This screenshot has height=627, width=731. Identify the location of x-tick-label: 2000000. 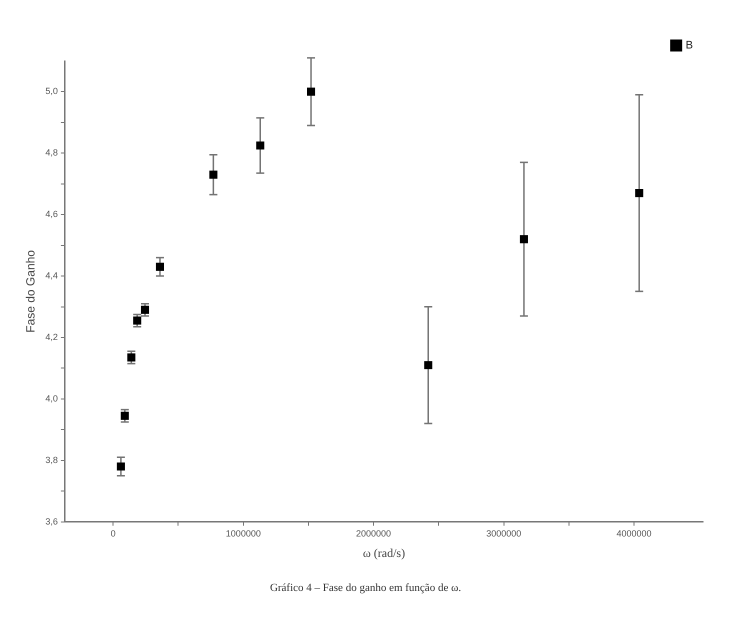
(374, 533).